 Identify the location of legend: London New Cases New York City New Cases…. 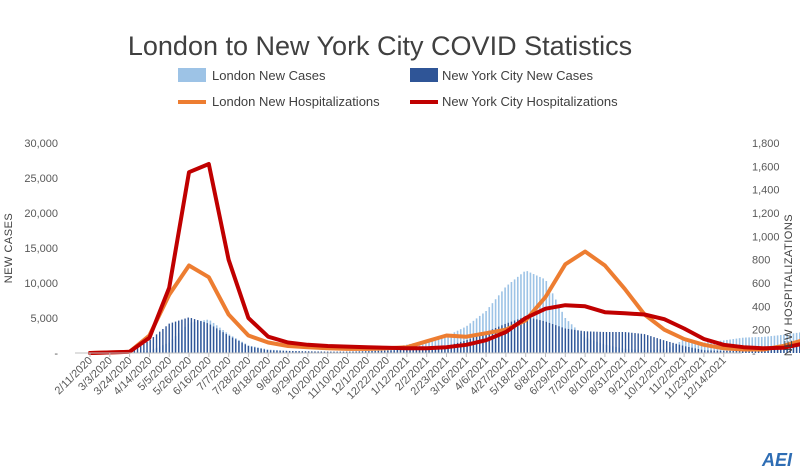
(398, 88).